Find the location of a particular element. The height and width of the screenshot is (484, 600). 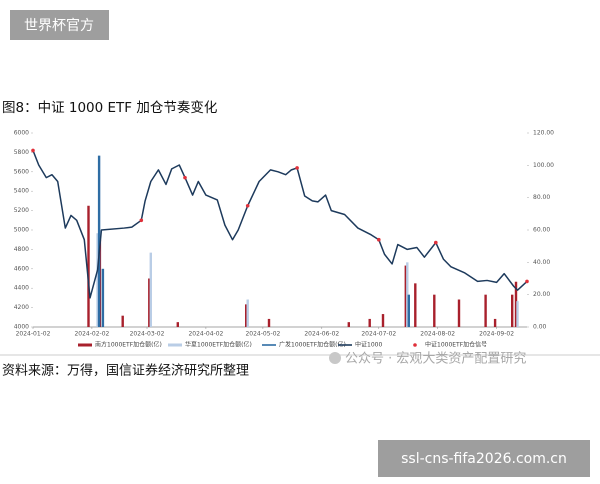

x-tick-label: 2024-05-02 is located at coordinates (262, 334).